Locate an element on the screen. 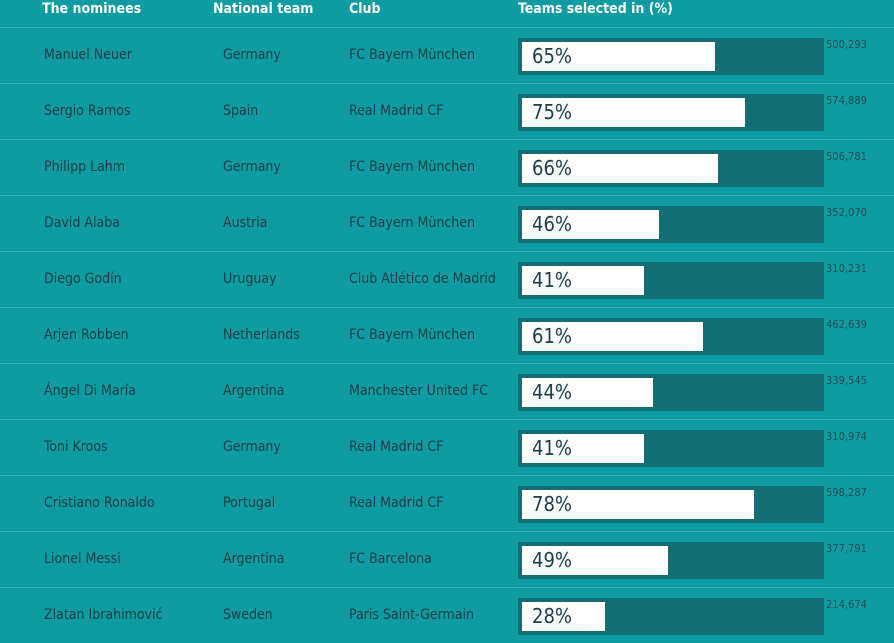 This screenshot has height=643, width=894. club: Paris Saint-Germain is located at coordinates (412, 615).